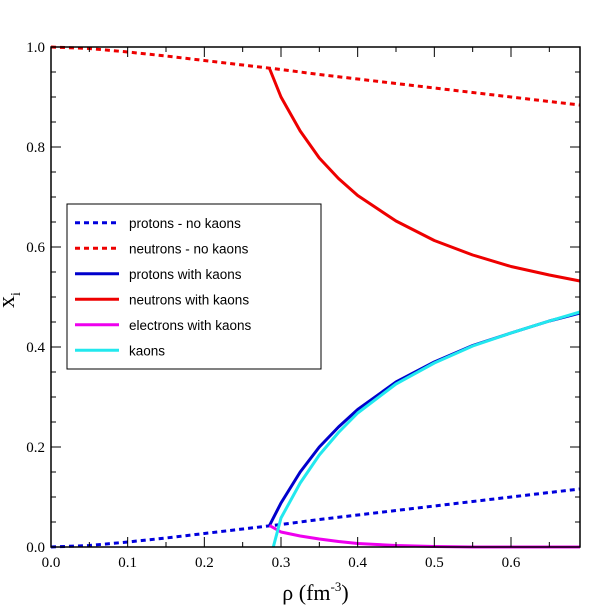 This screenshot has width=598, height=608. I want to click on legend-box, so click(194, 286).